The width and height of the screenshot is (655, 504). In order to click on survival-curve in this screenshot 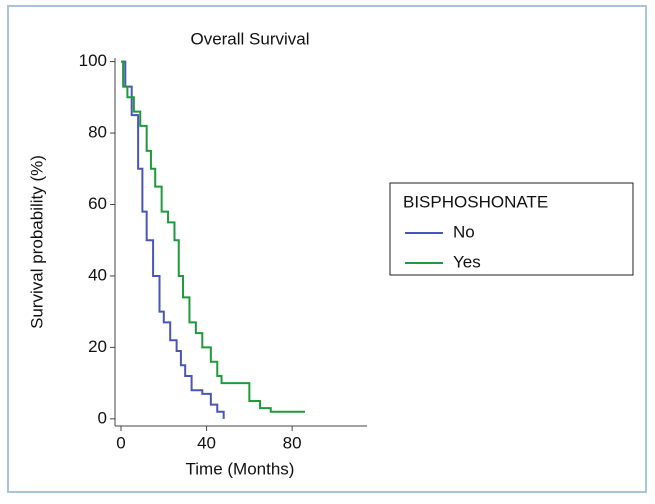, I will do `click(173, 239)`.